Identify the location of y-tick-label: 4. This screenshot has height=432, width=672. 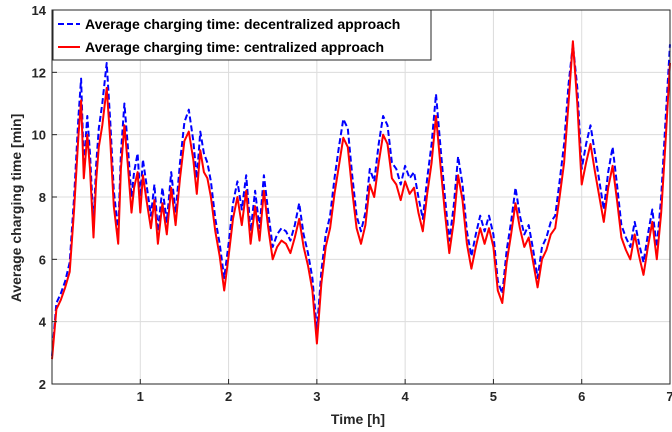
(43, 322).